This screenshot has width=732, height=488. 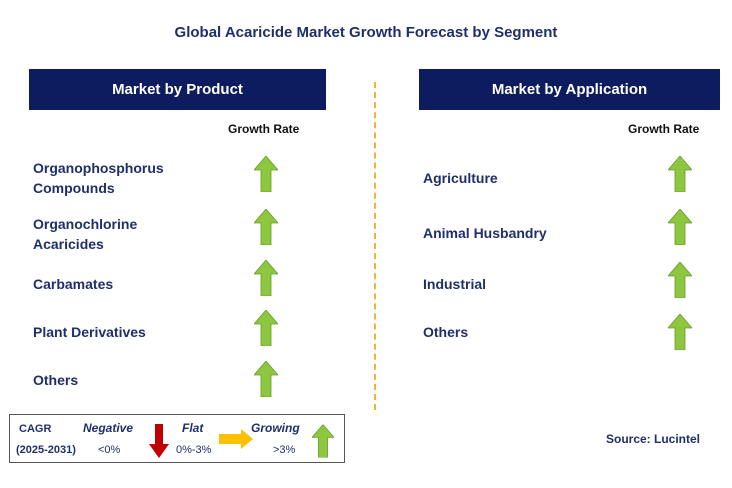 I want to click on legend-negative-label: Negative, so click(x=108, y=428).